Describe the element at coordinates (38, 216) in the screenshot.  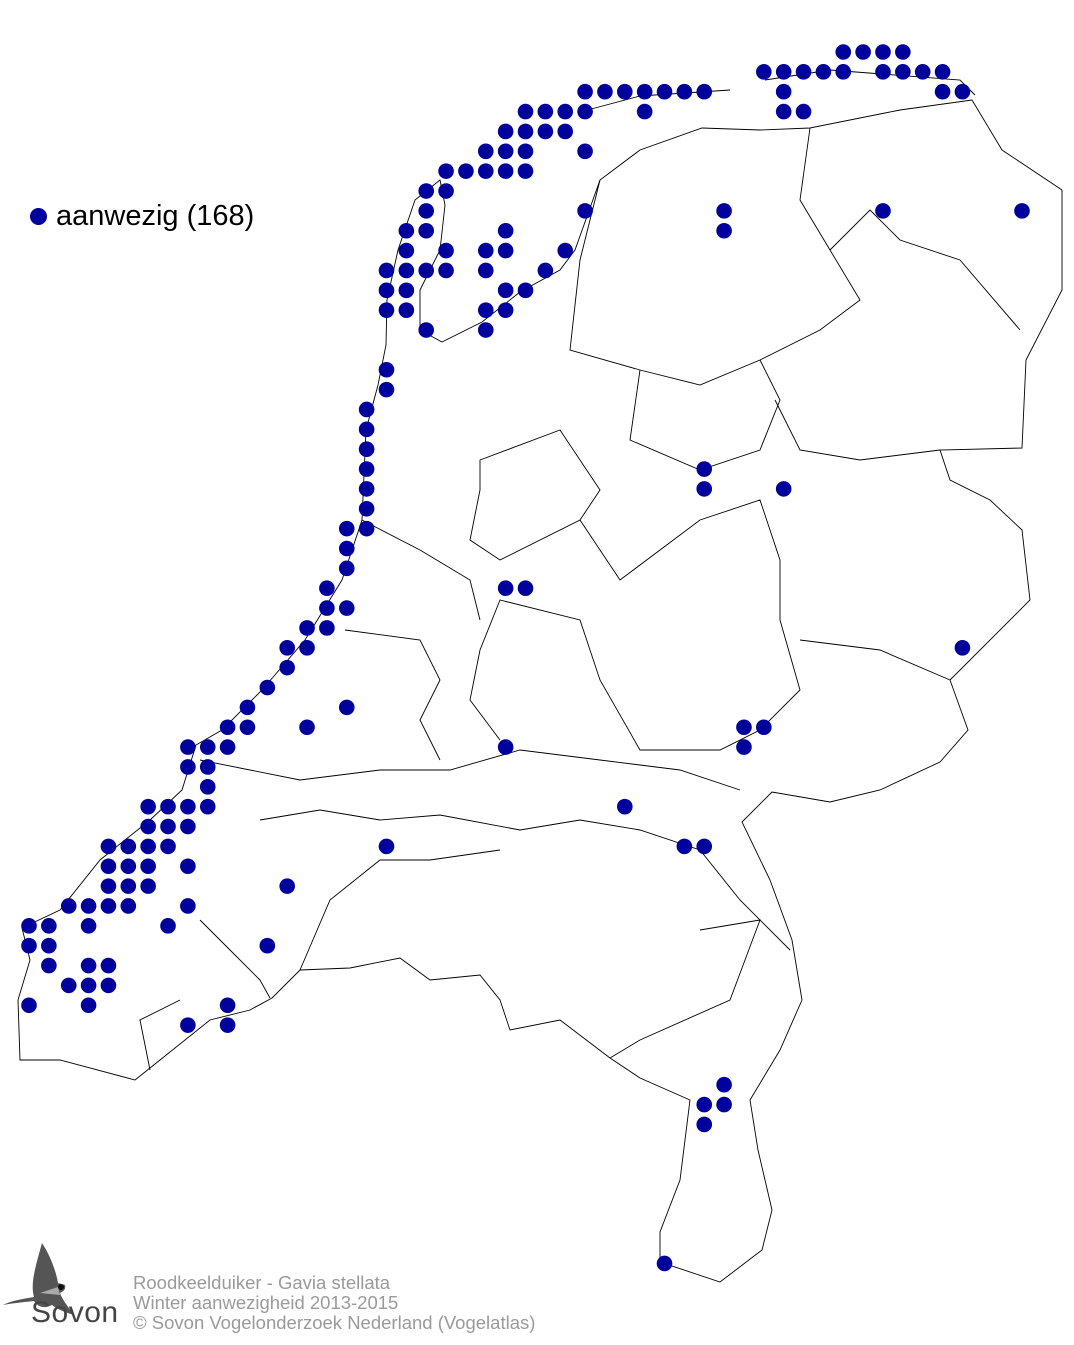
I see `legend-dot-icon` at that location.